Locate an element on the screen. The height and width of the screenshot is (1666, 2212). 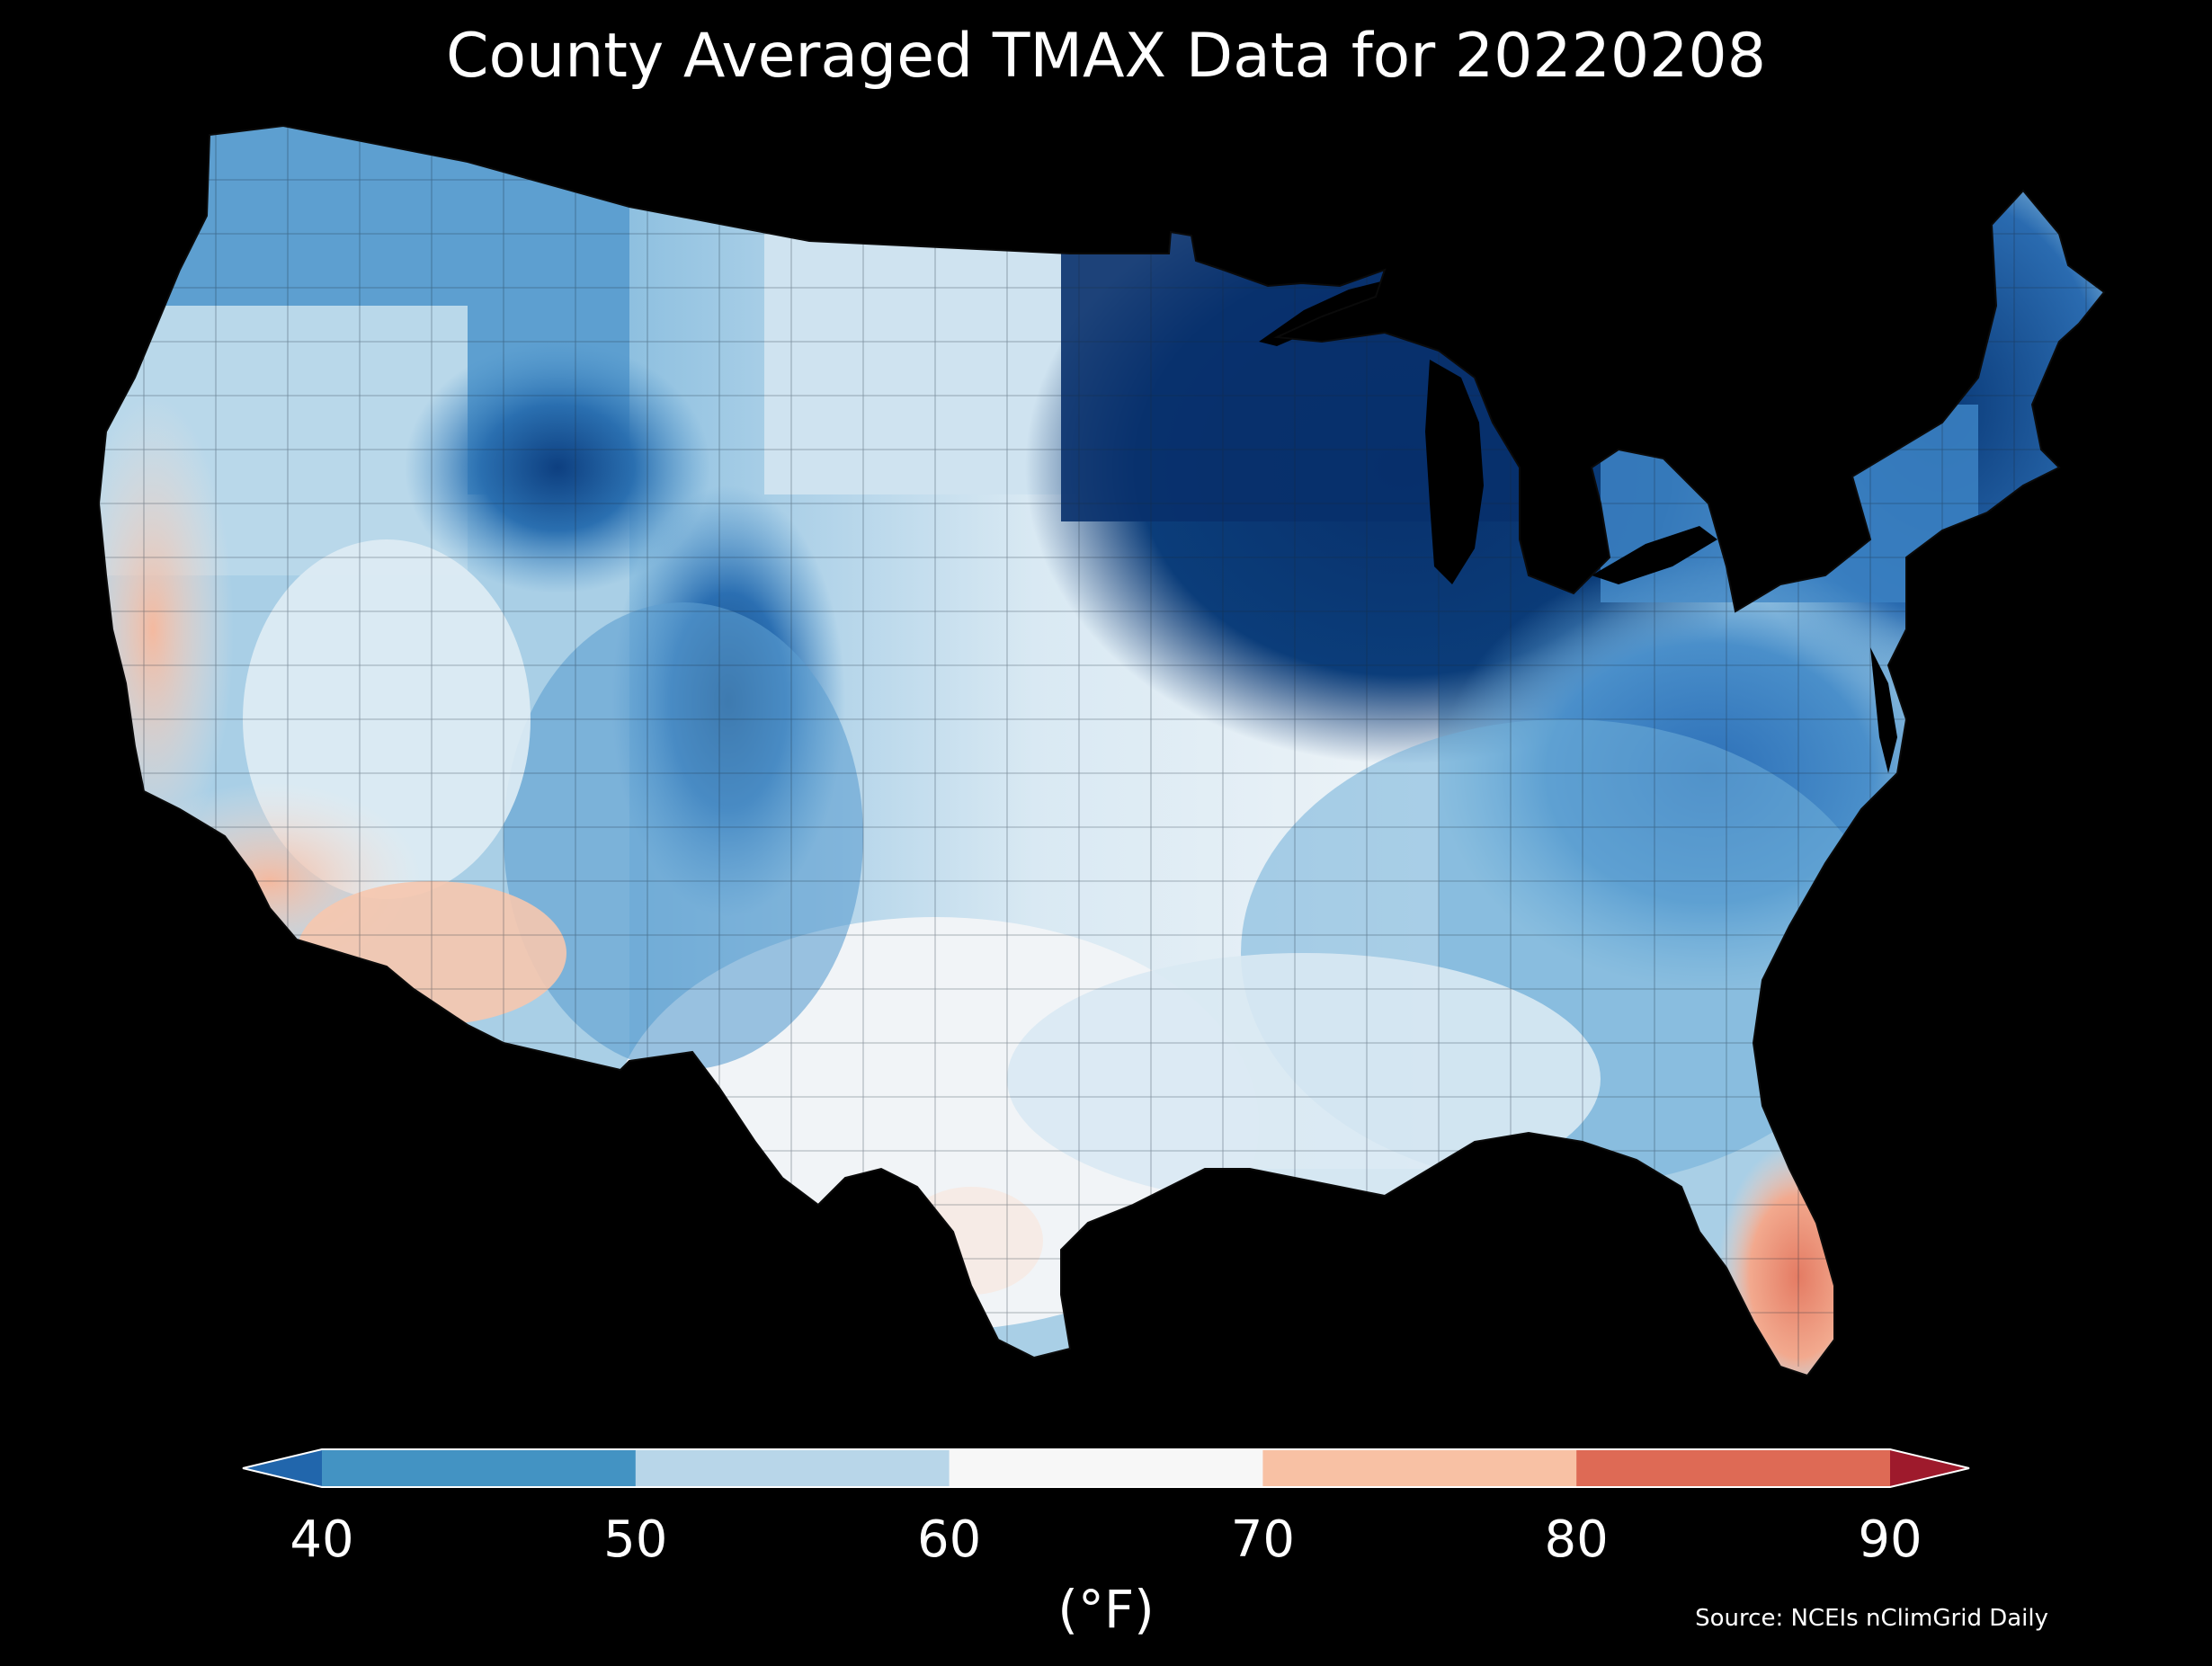
colorbar-low-extend is located at coordinates (282, 1468).